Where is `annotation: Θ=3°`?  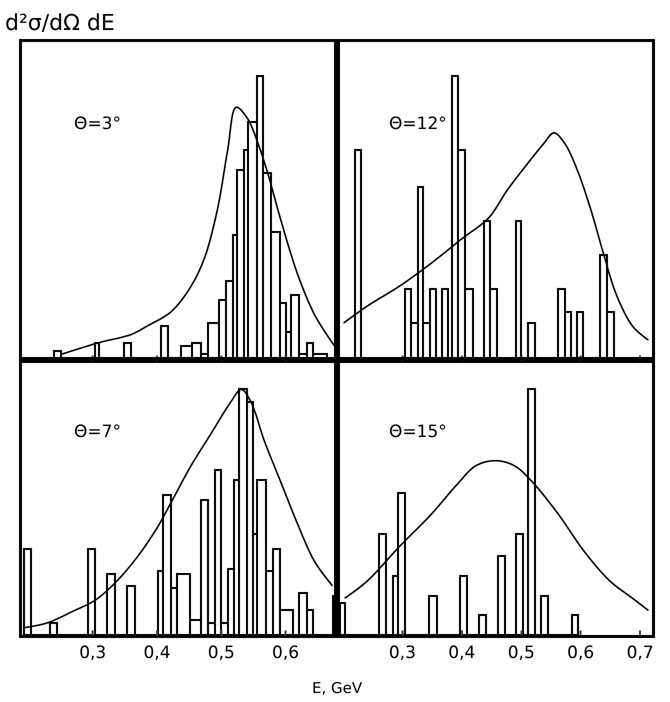
annotation: Θ=3° is located at coordinates (97, 124).